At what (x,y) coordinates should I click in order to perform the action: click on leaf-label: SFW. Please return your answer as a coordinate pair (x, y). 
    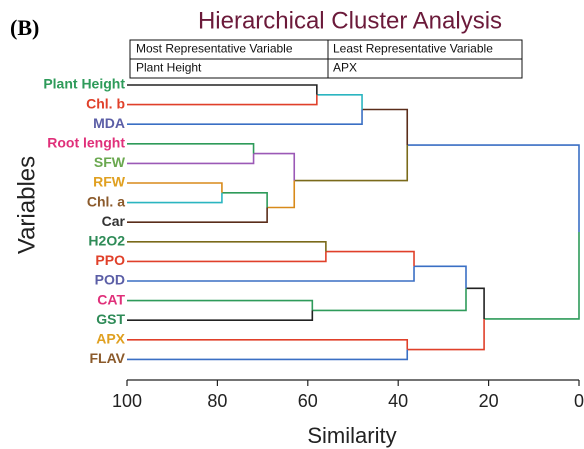
    Looking at the image, I should click on (110, 162).